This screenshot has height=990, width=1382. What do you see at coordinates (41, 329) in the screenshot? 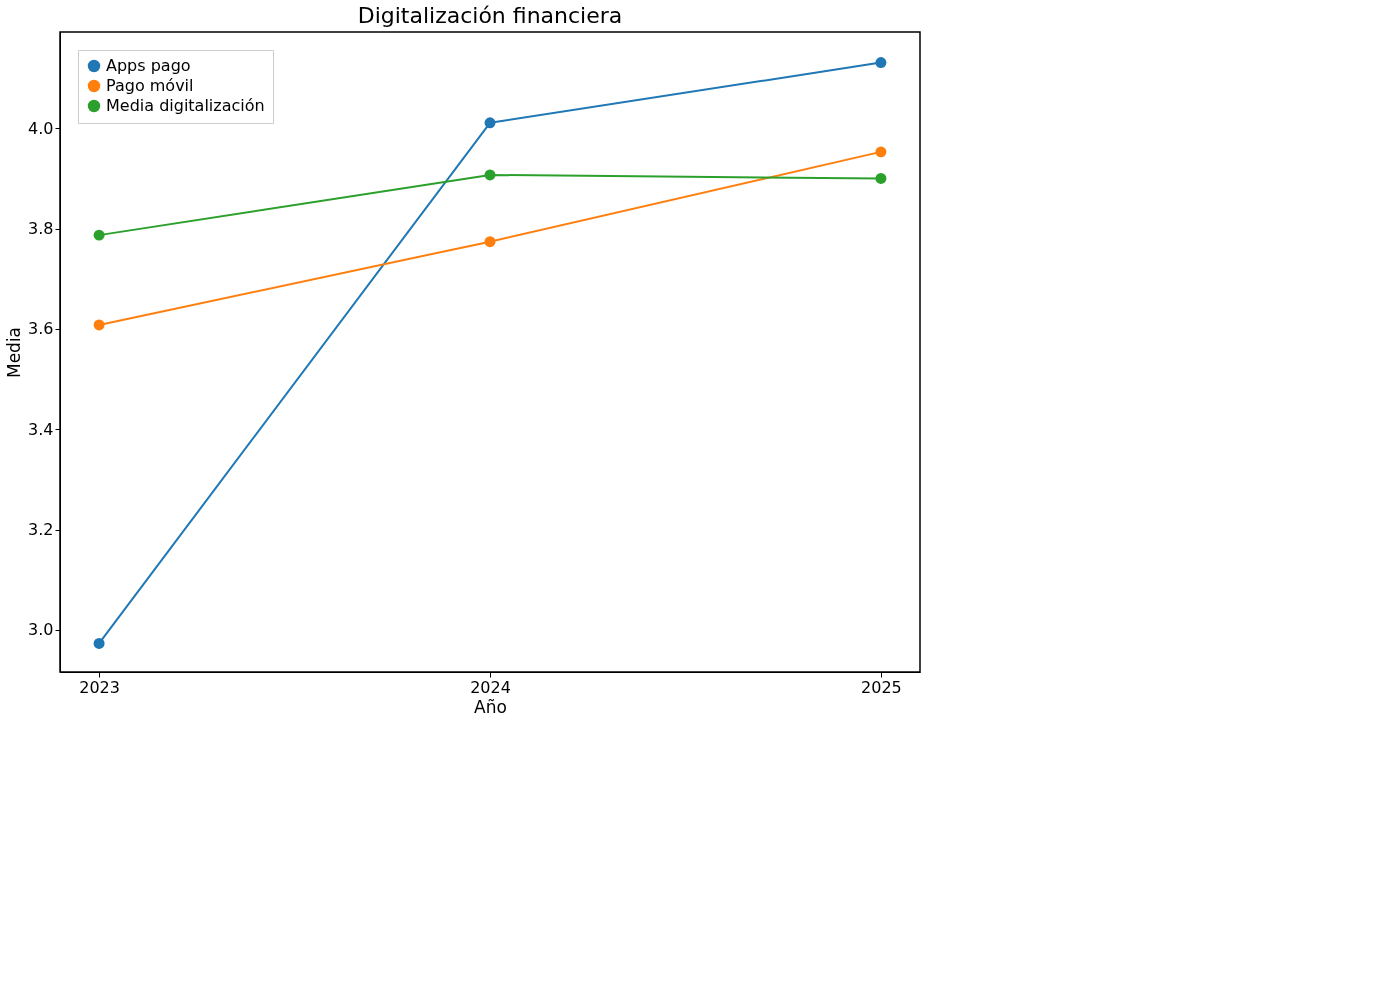
I see `y-tick-label: 3.6` at bounding box center [41, 329].